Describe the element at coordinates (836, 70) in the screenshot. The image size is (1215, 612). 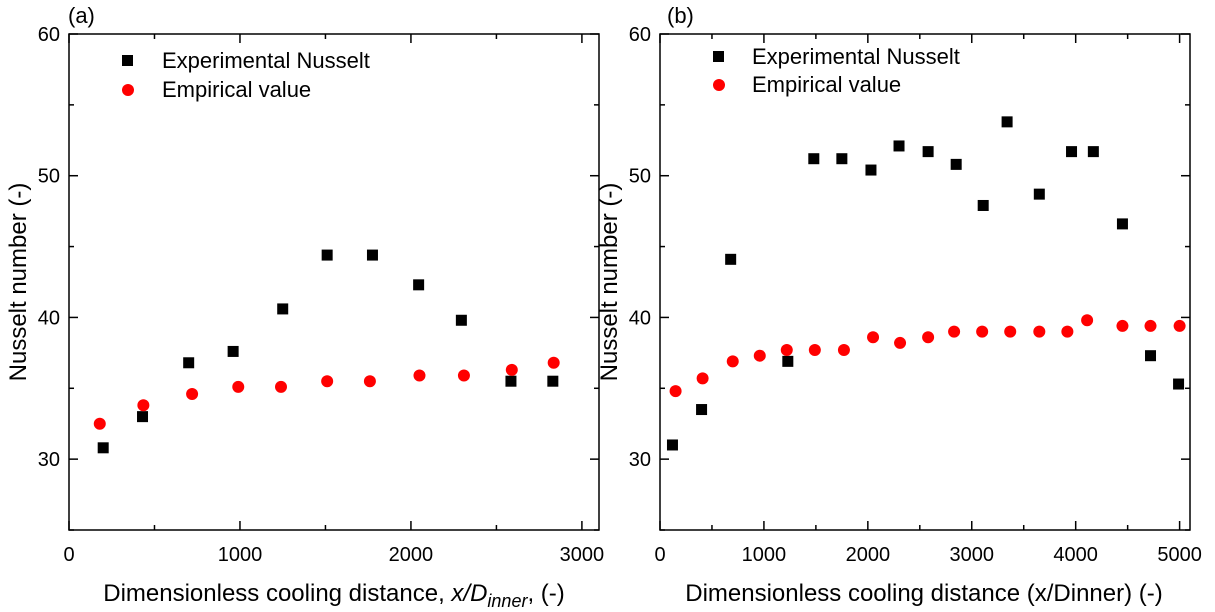
I see `panel-b-legend: Experimental Nusselt Empirical value` at that location.